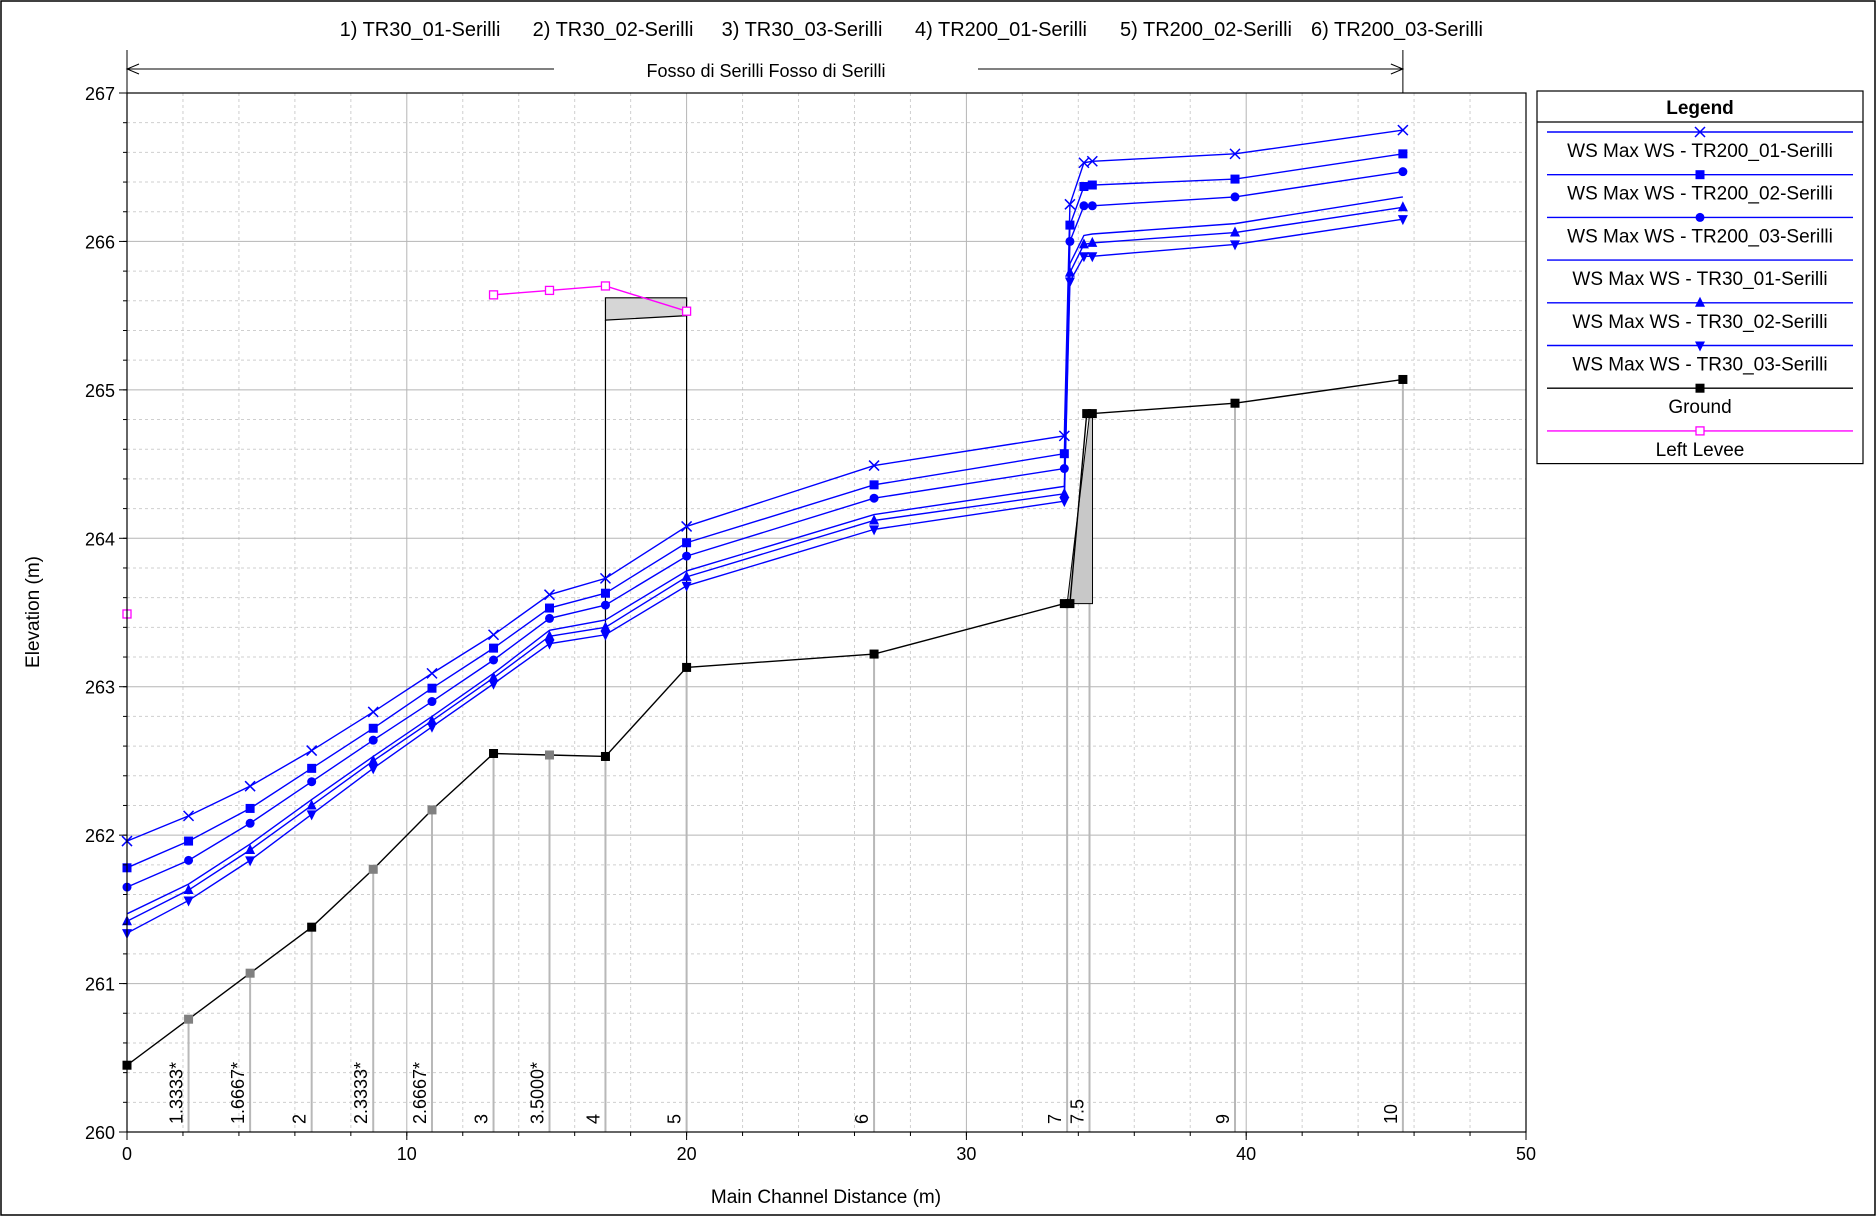 The height and width of the screenshot is (1216, 1876). What do you see at coordinates (966, 1154) in the screenshot?
I see `x-tick-label: 30` at bounding box center [966, 1154].